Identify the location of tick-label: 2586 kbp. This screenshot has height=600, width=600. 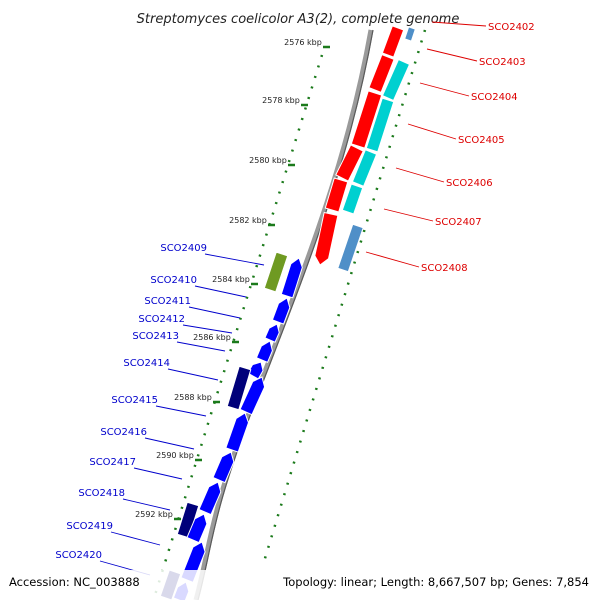
(212, 337).